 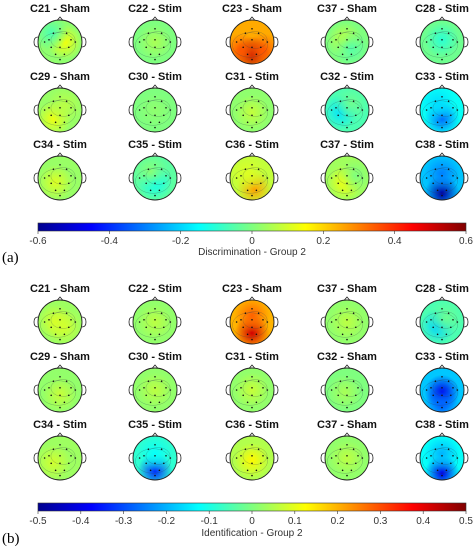 I want to click on colorbar-tick-label: -0.5, so click(x=38, y=521).